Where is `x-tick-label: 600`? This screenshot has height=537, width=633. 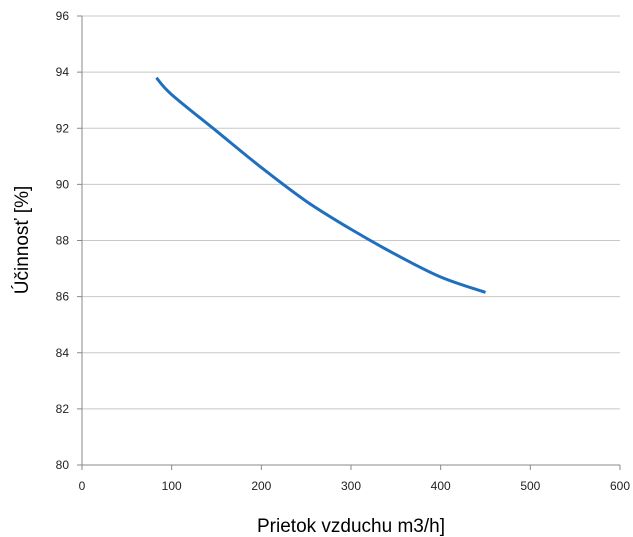
x-tick-label: 600 is located at coordinates (620, 486).